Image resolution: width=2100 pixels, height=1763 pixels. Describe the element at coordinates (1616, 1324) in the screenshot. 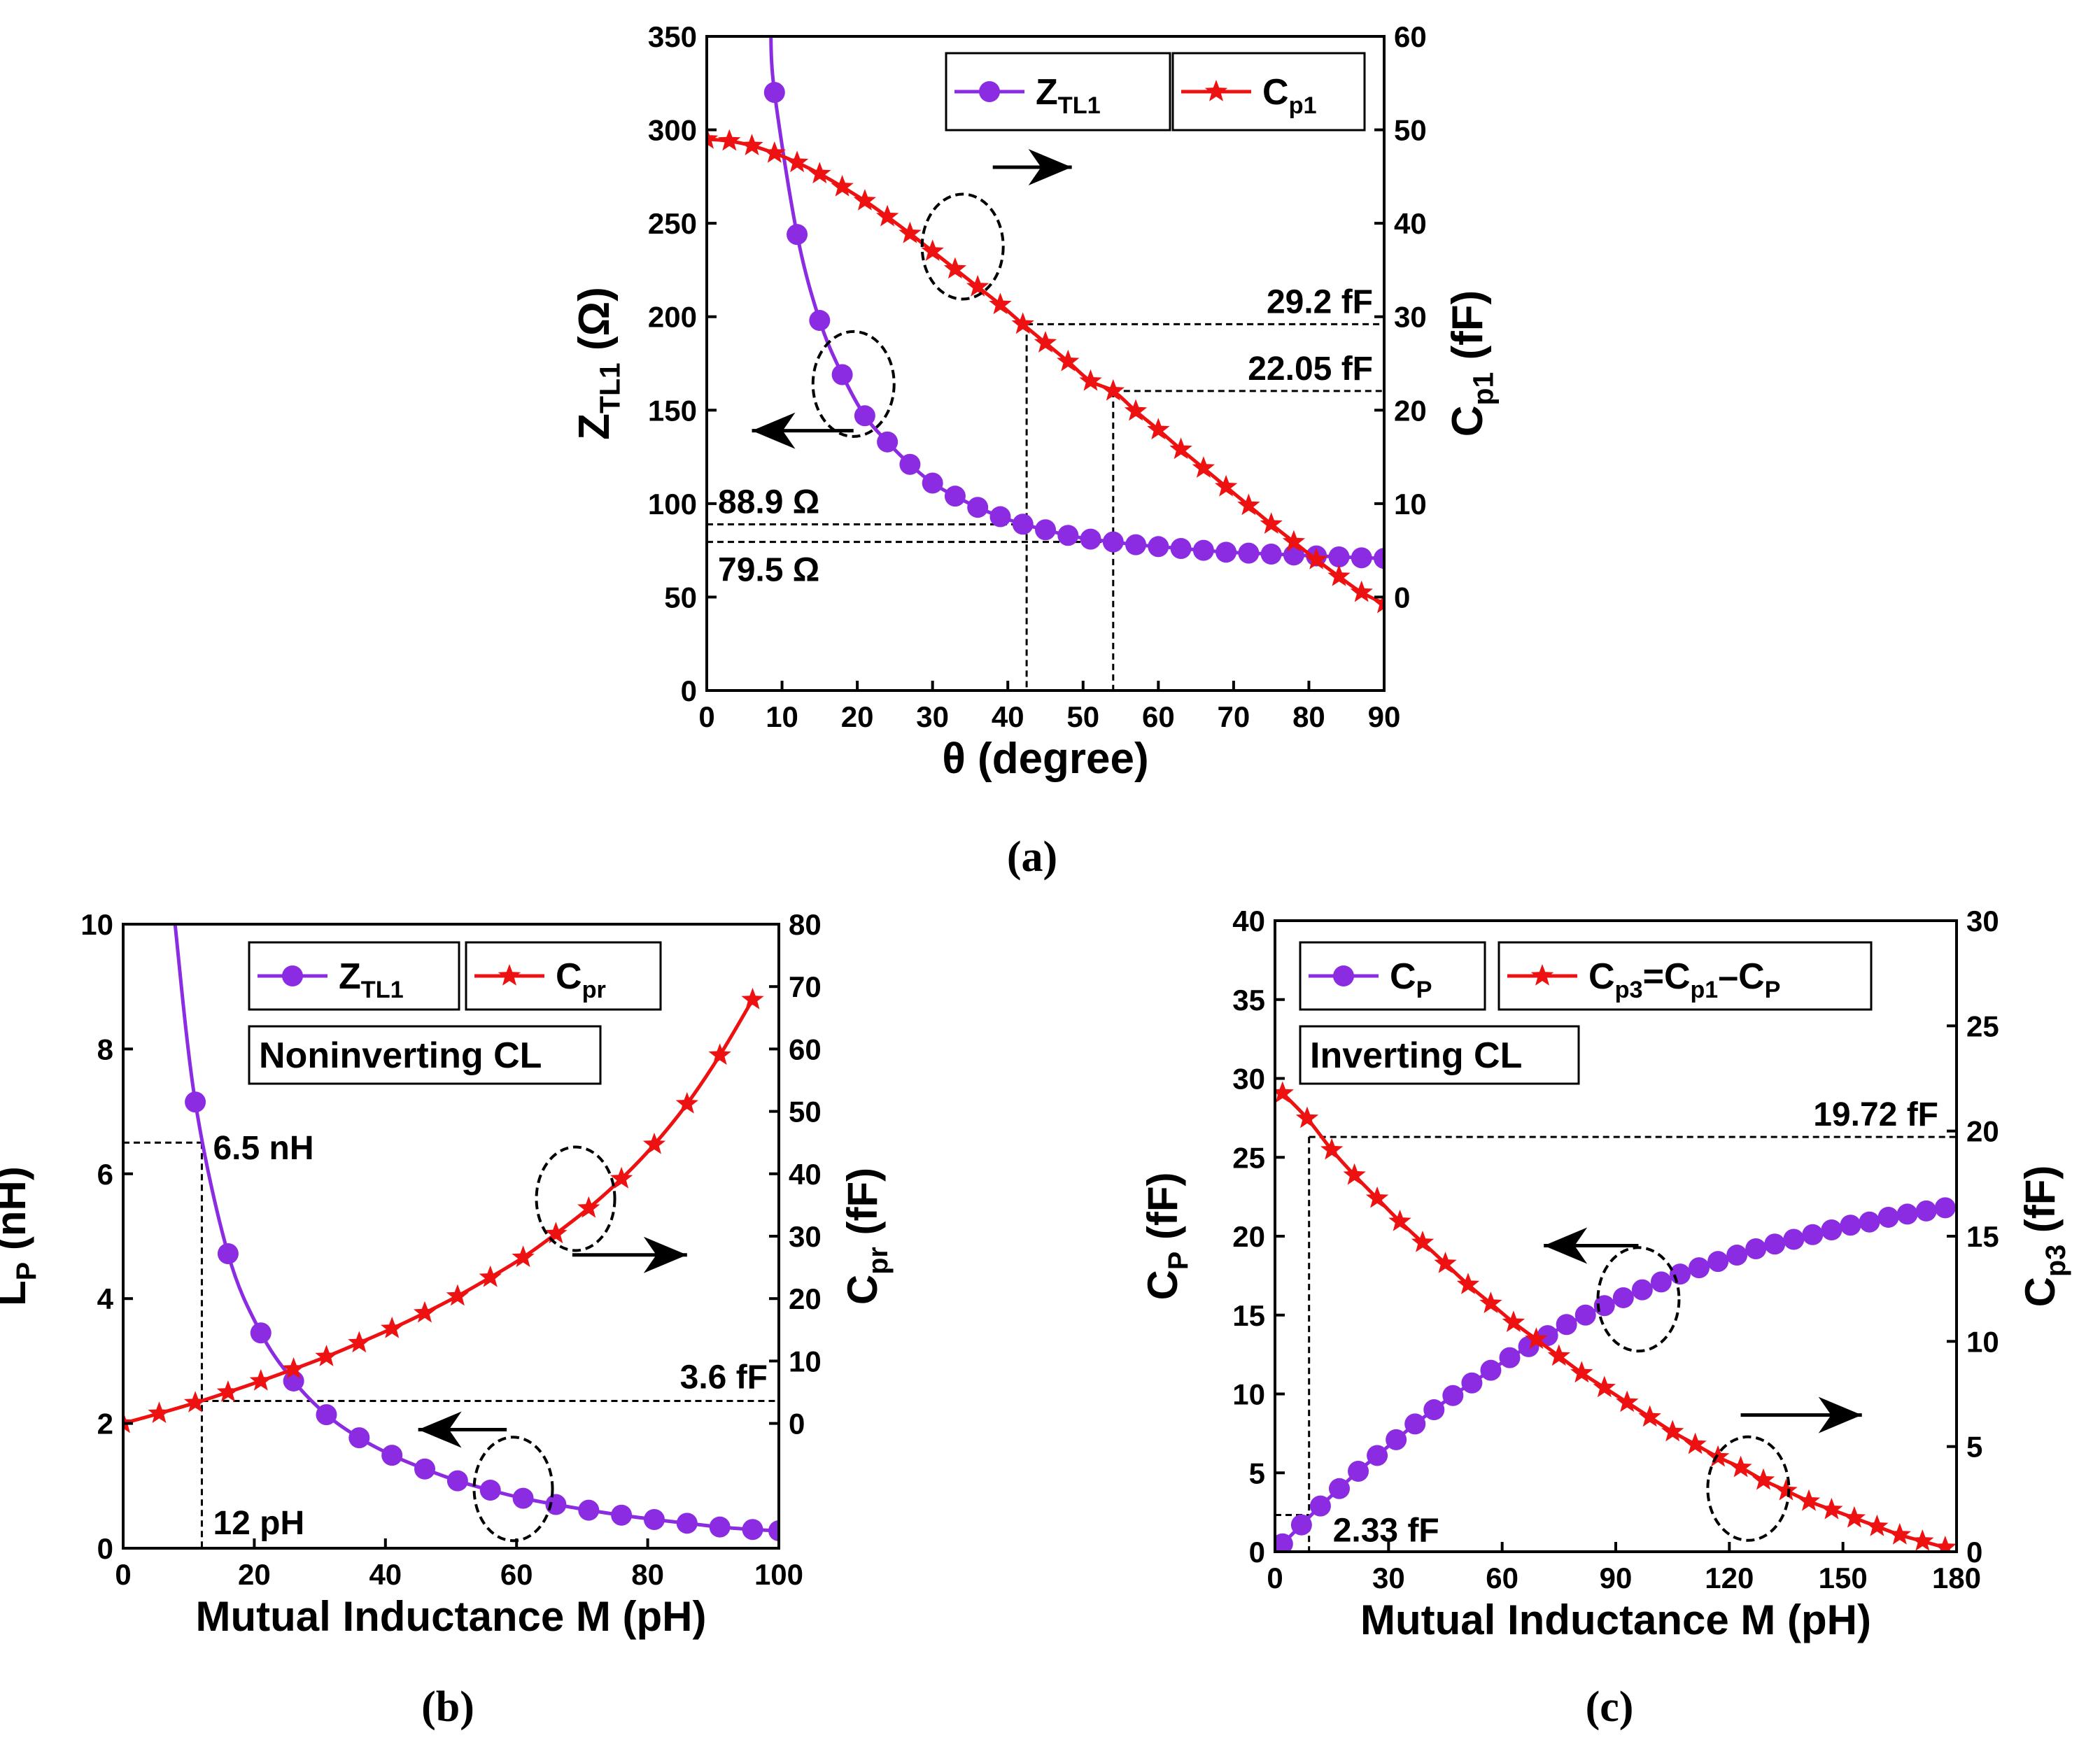

I see `annotations-c: 19.72 fF 2.33 fF` at that location.